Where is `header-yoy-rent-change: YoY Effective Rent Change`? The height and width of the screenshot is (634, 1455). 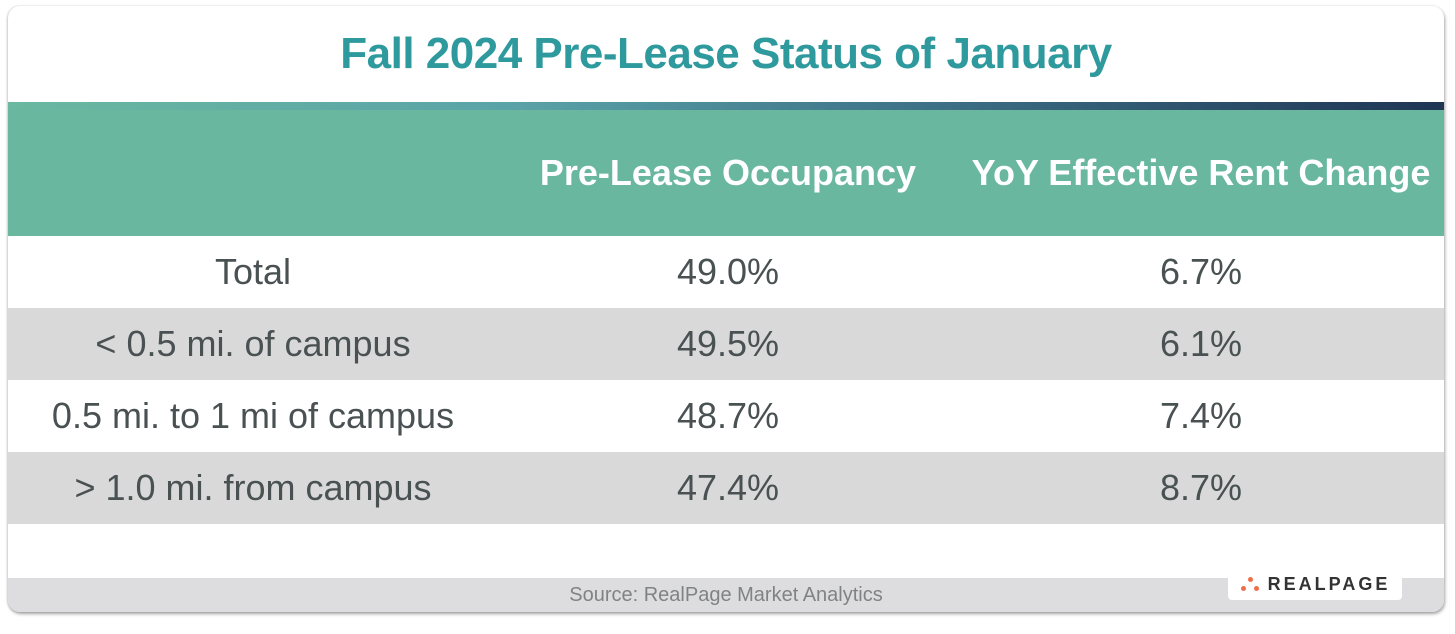 header-yoy-rent-change: YoY Effective Rent Change is located at coordinates (1201, 172).